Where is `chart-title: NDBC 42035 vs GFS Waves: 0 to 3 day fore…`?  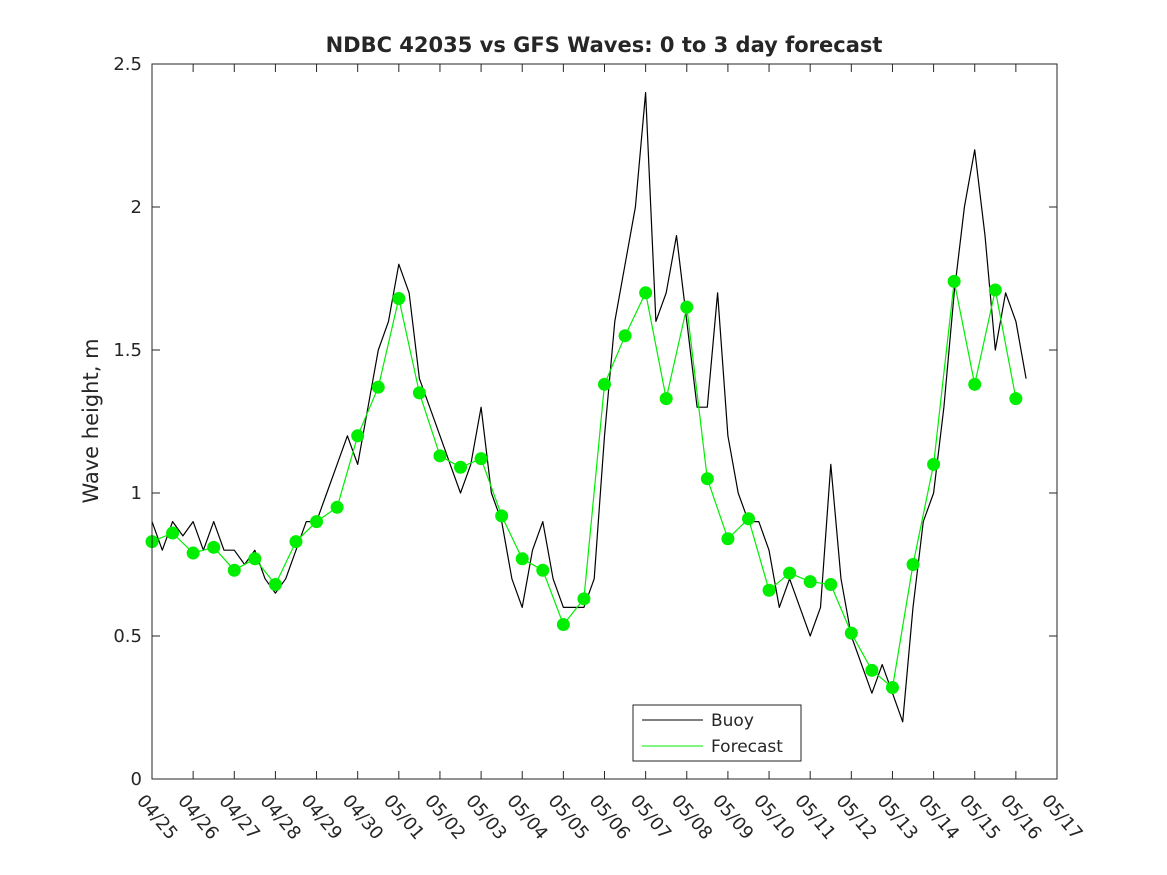 chart-title: NDBC 42035 vs GFS Waves: 0 to 3 day fore… is located at coordinates (604, 45).